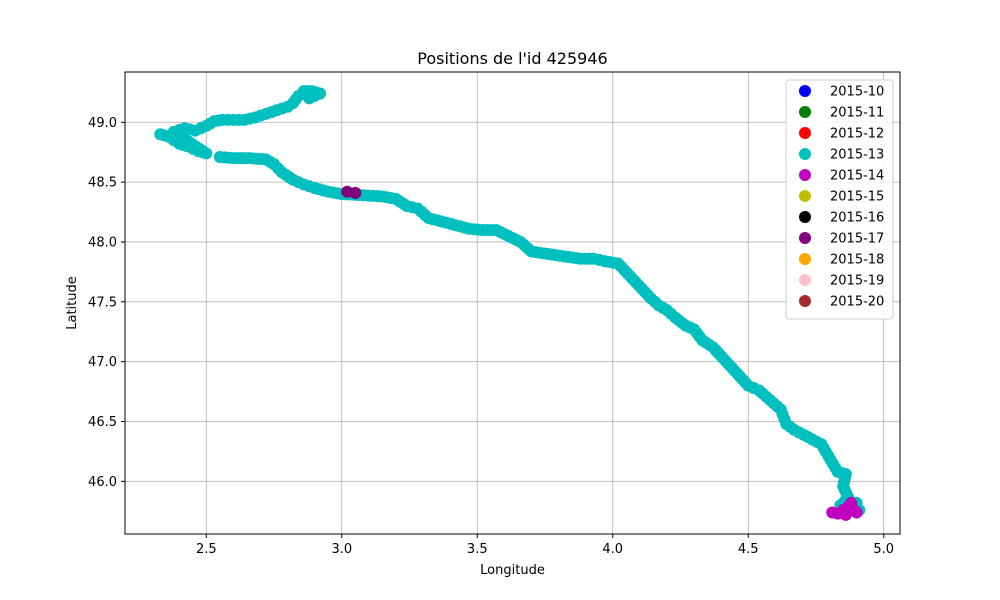 This screenshot has height=600, width=1000. What do you see at coordinates (512, 570) in the screenshot?
I see `x-axis-label: Longitude` at bounding box center [512, 570].